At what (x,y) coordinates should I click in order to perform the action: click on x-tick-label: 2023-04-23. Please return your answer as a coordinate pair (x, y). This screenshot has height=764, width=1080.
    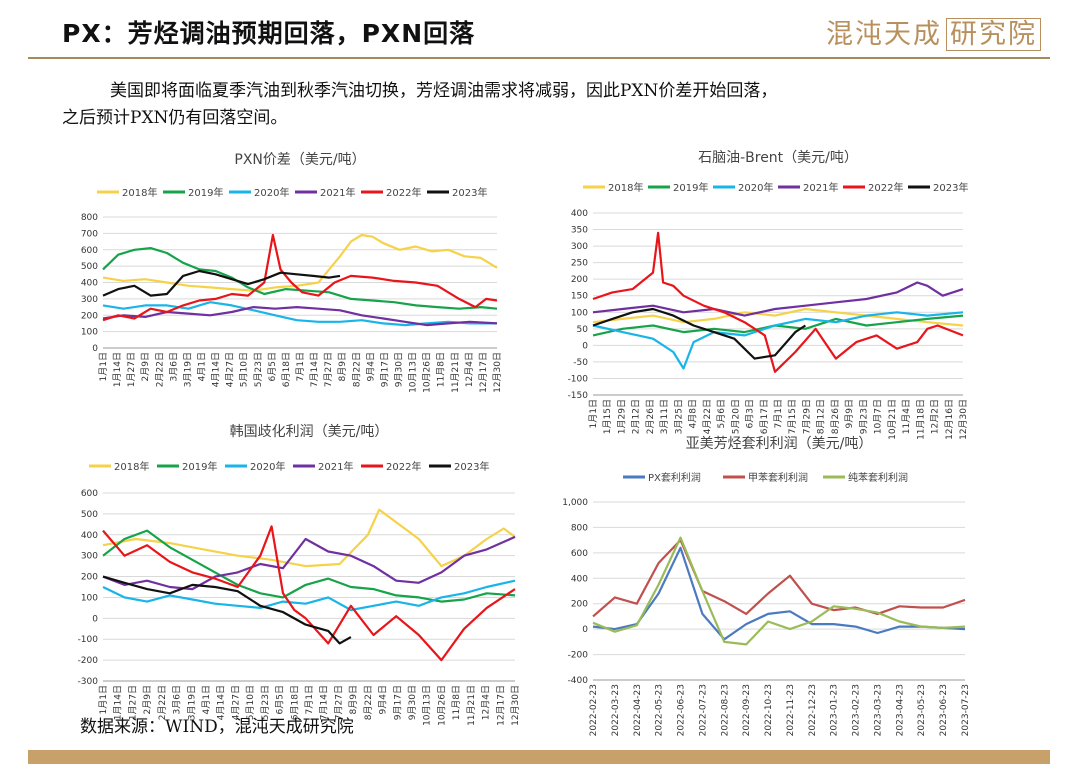
    Looking at the image, I should click on (900, 710).